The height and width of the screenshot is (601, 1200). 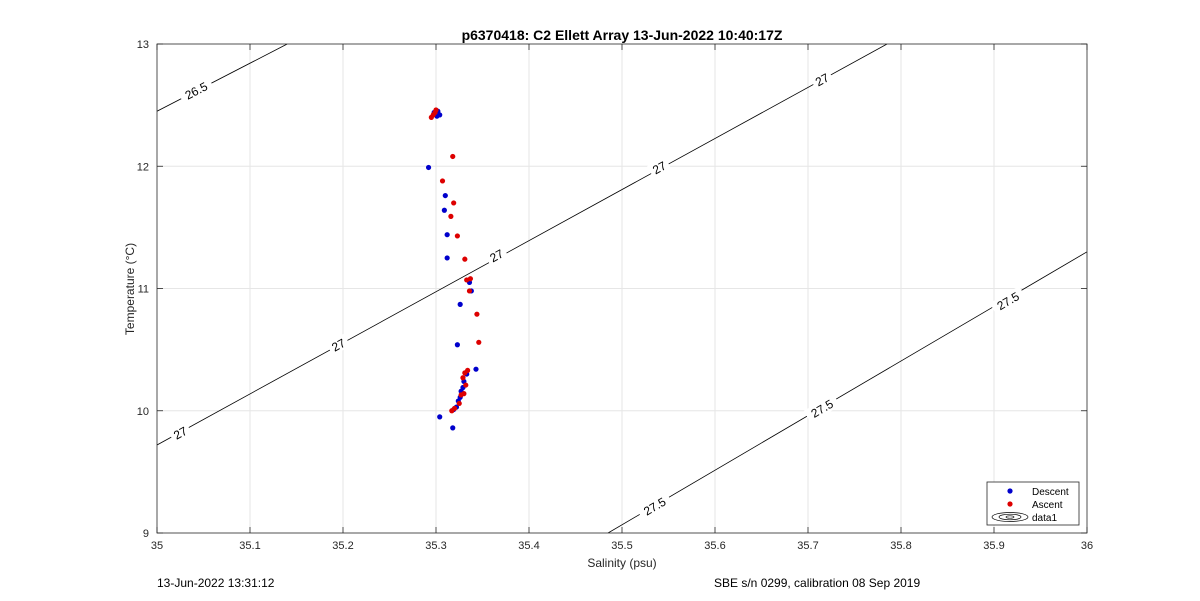 I want to click on legend-ascent-marker, so click(x=1010, y=504).